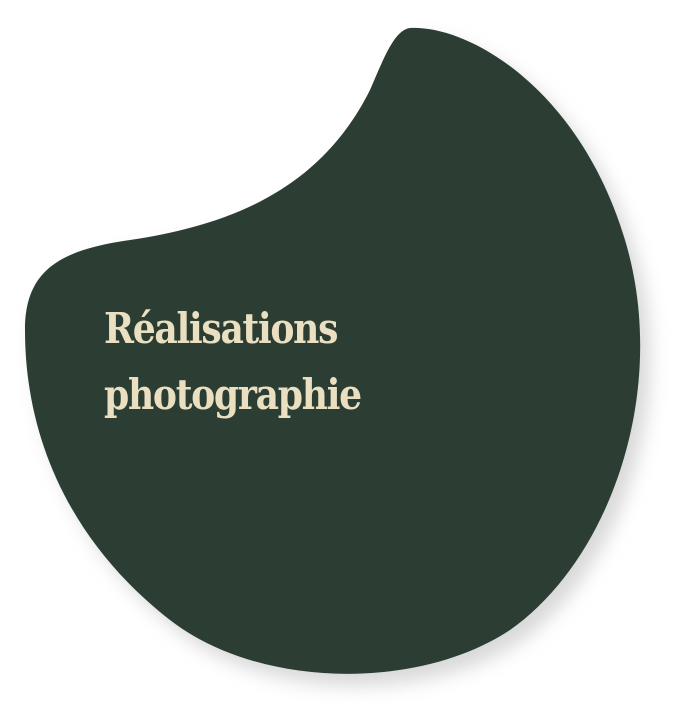 The image size is (685, 723). I want to click on card-title: Réalisations photographie, so click(233, 362).